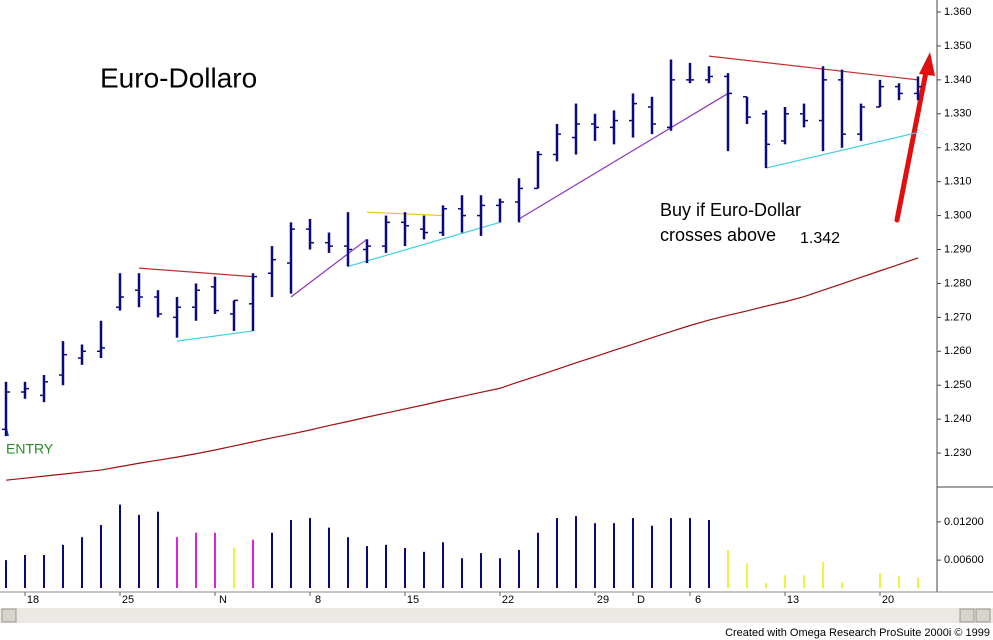 This screenshot has width=993, height=640. Describe the element at coordinates (958, 351) in the screenshot. I see `y-tick-label: 1.260` at that location.